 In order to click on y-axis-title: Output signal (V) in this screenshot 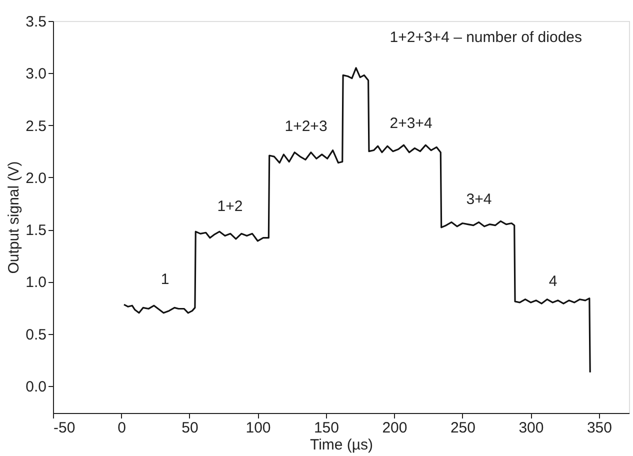, I will do `click(14, 217)`.